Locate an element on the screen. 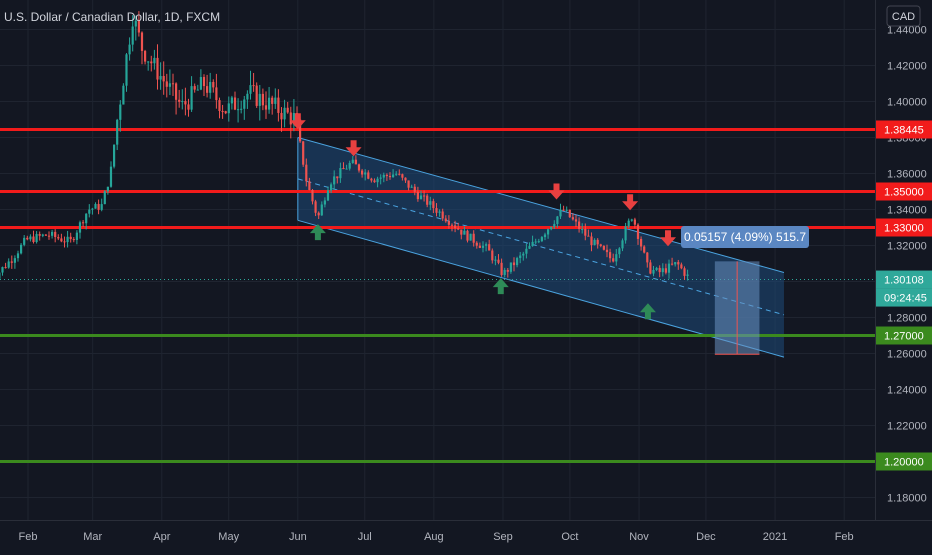  currency-button-label: CAD is located at coordinates (903, 17).